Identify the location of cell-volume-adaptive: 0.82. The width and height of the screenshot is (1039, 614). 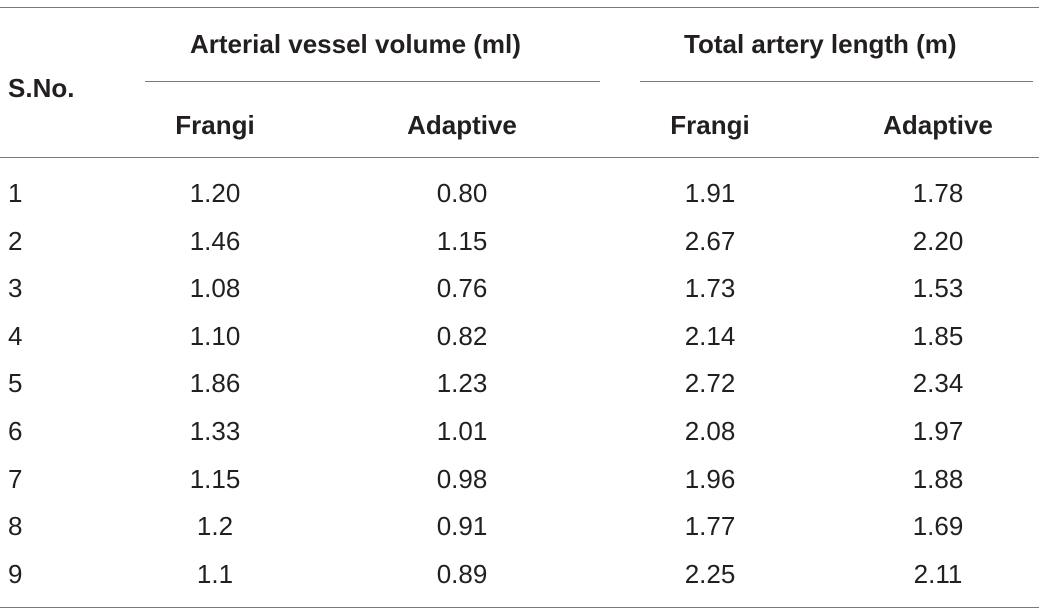
(462, 335).